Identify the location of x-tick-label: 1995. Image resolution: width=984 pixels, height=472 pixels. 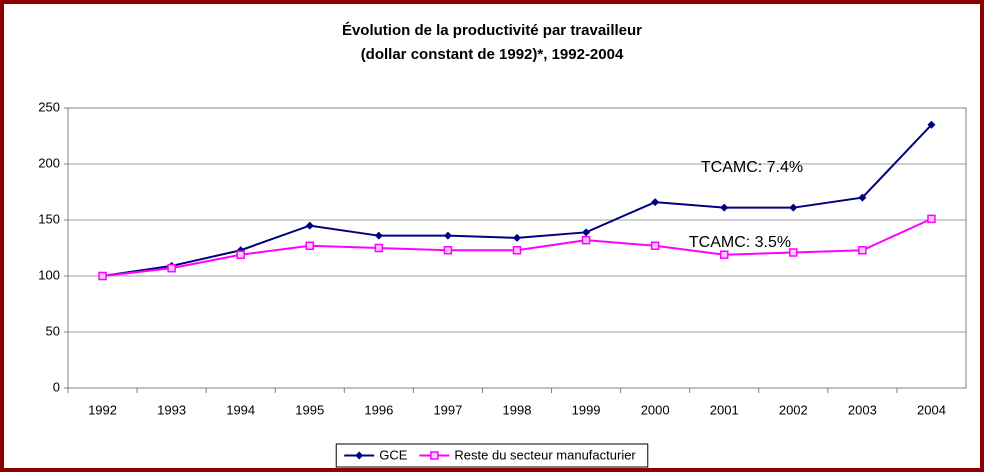
(309, 409).